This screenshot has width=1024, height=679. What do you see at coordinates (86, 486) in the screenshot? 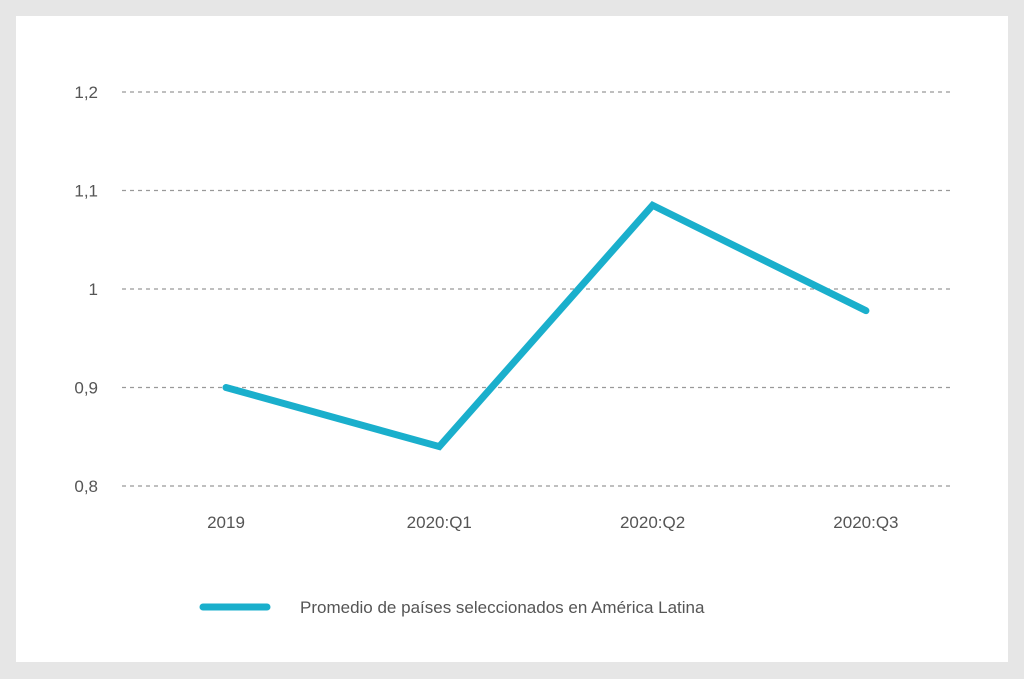
I see `y-tick-label: 0,8` at bounding box center [86, 486].